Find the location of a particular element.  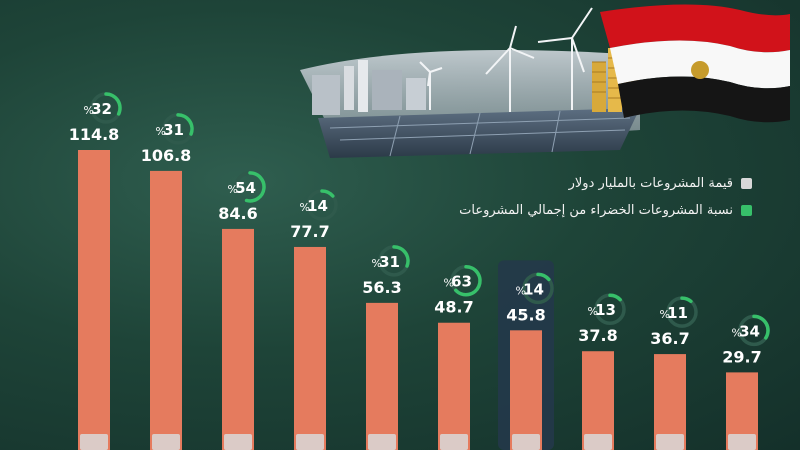

legend-item-value: قيمة المشروعات بالمليار دولار is located at coordinates (660, 183).